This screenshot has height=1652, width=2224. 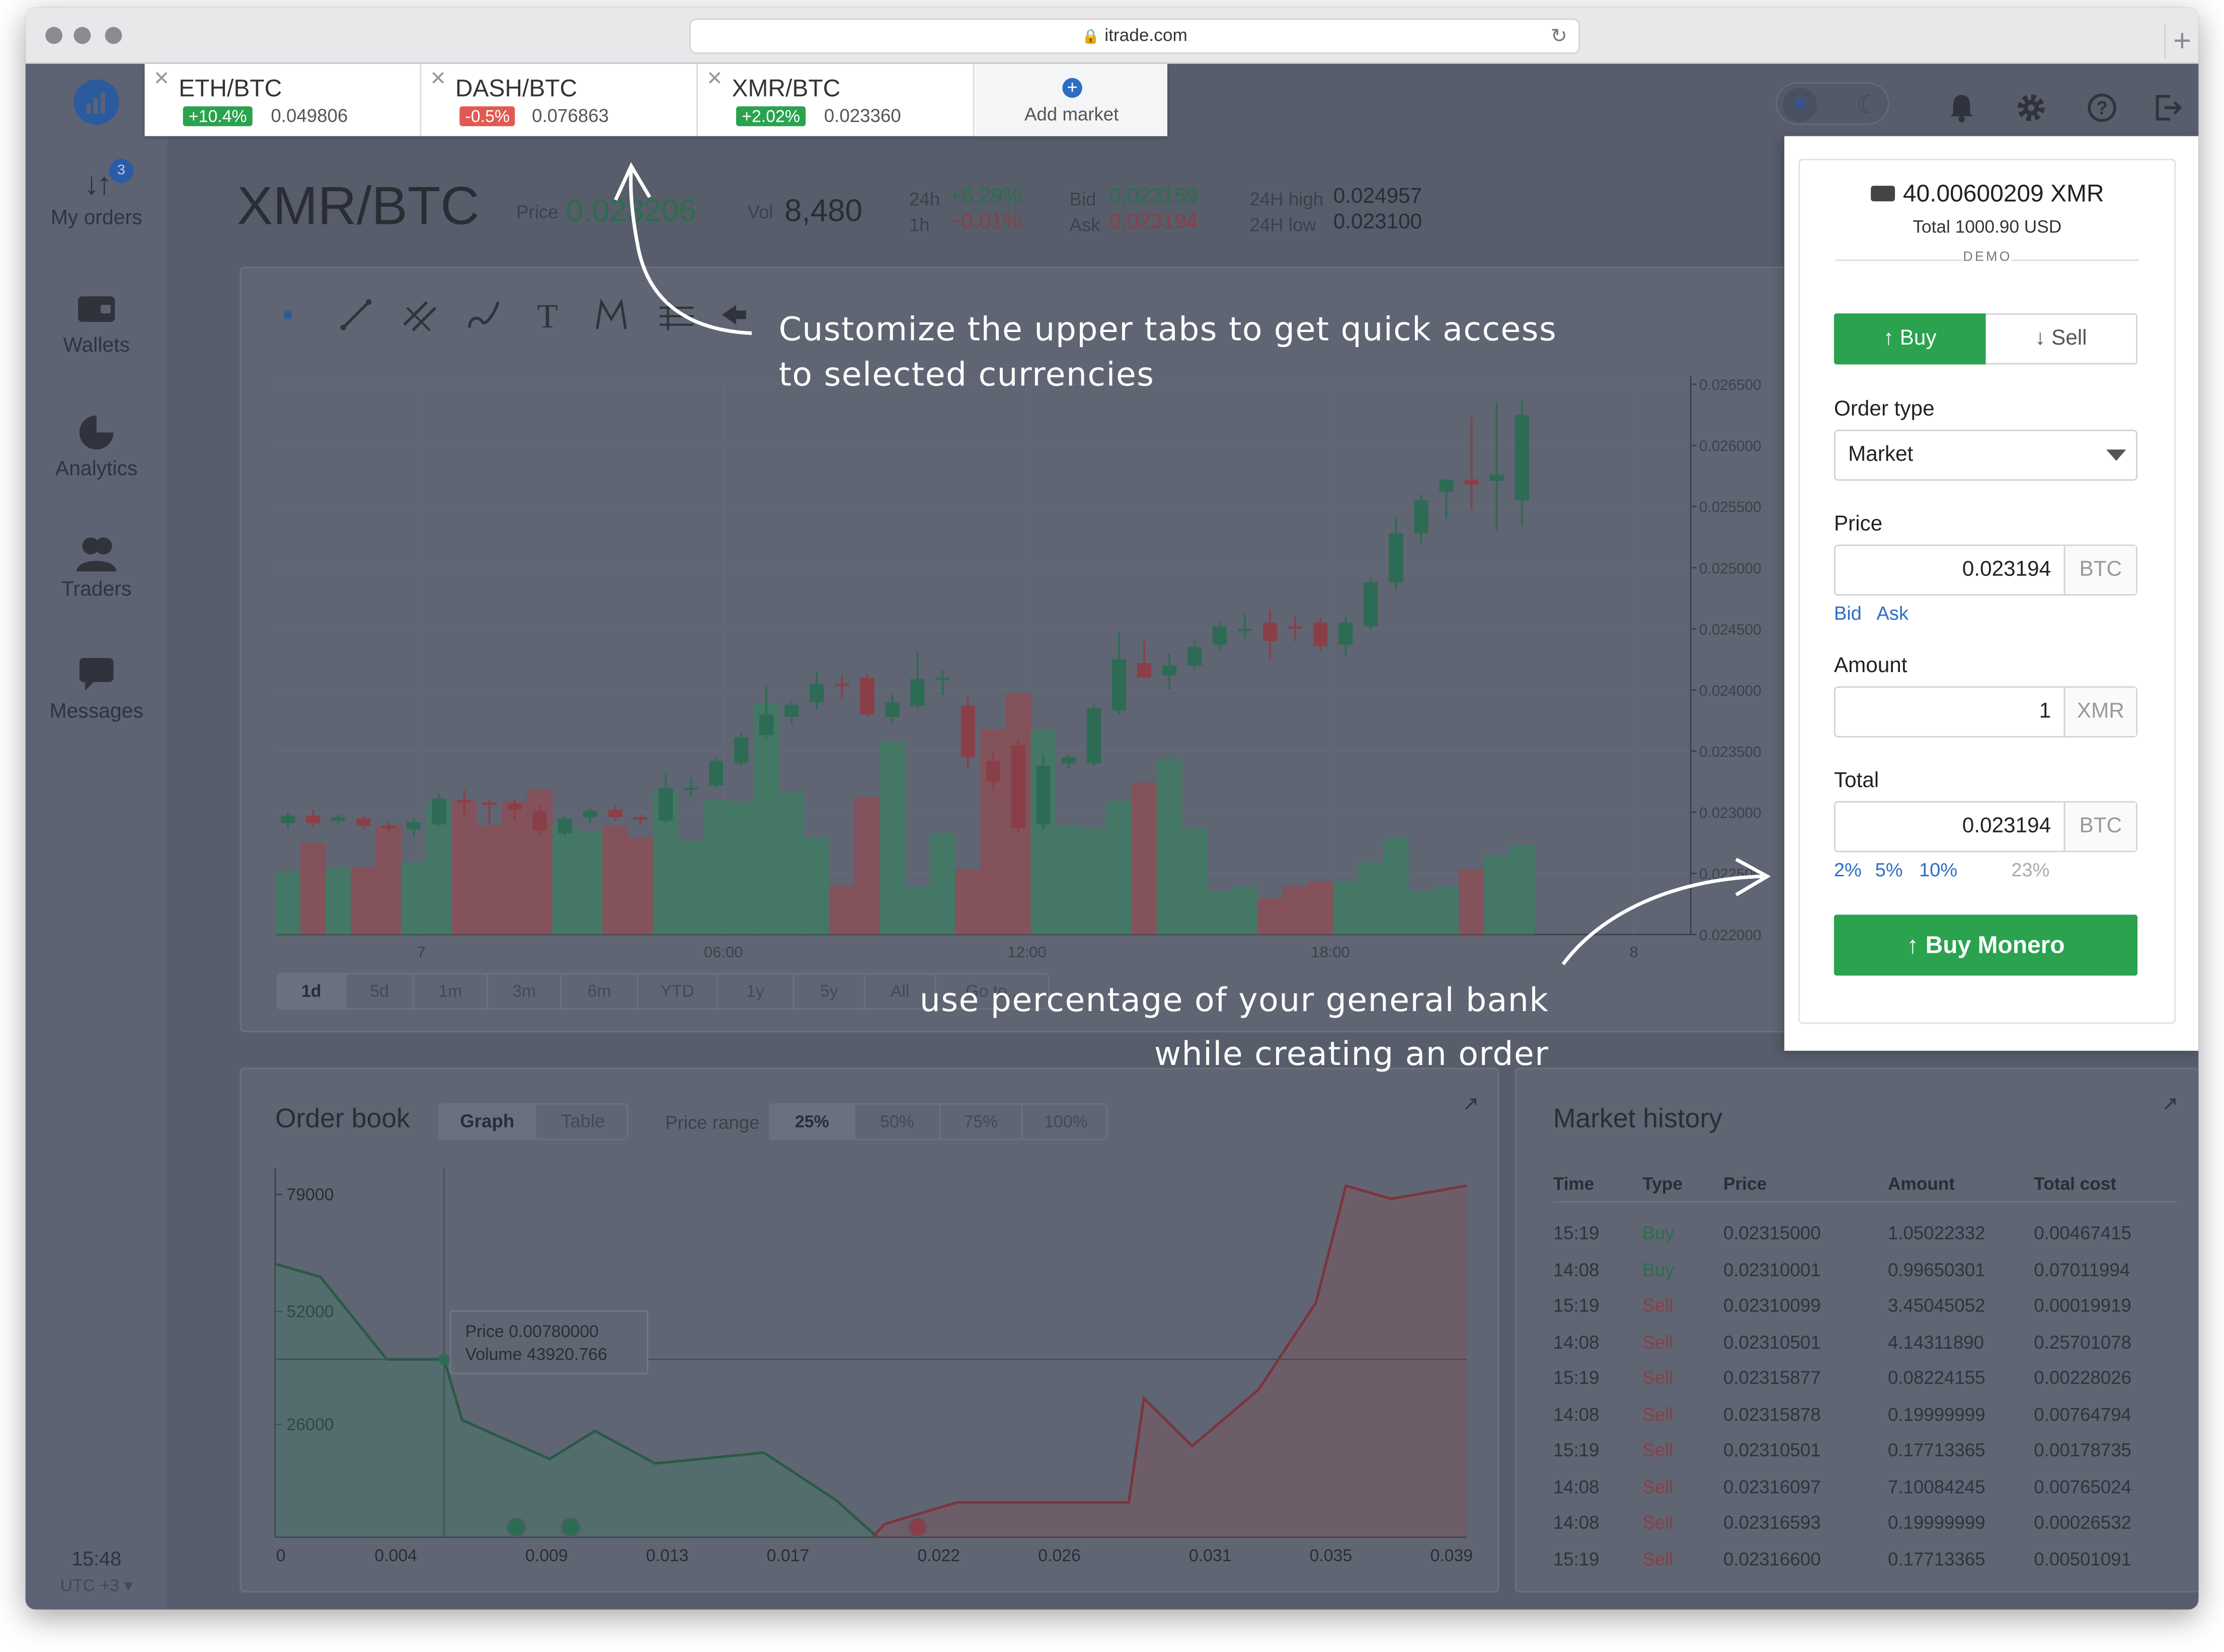 I want to click on reload-icon: ↻, so click(x=1558, y=35).